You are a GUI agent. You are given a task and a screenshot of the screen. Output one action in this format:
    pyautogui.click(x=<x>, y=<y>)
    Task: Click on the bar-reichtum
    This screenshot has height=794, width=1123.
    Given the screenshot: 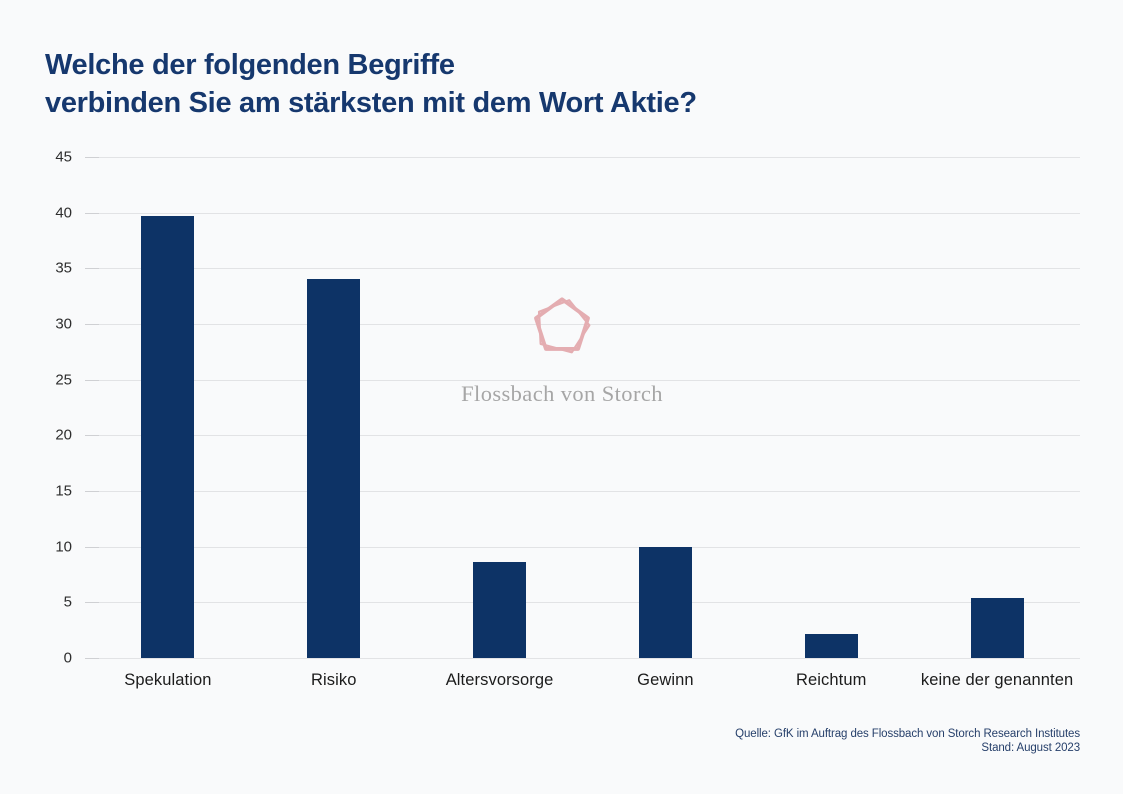 What is the action you would take?
    pyautogui.click(x=831, y=645)
    